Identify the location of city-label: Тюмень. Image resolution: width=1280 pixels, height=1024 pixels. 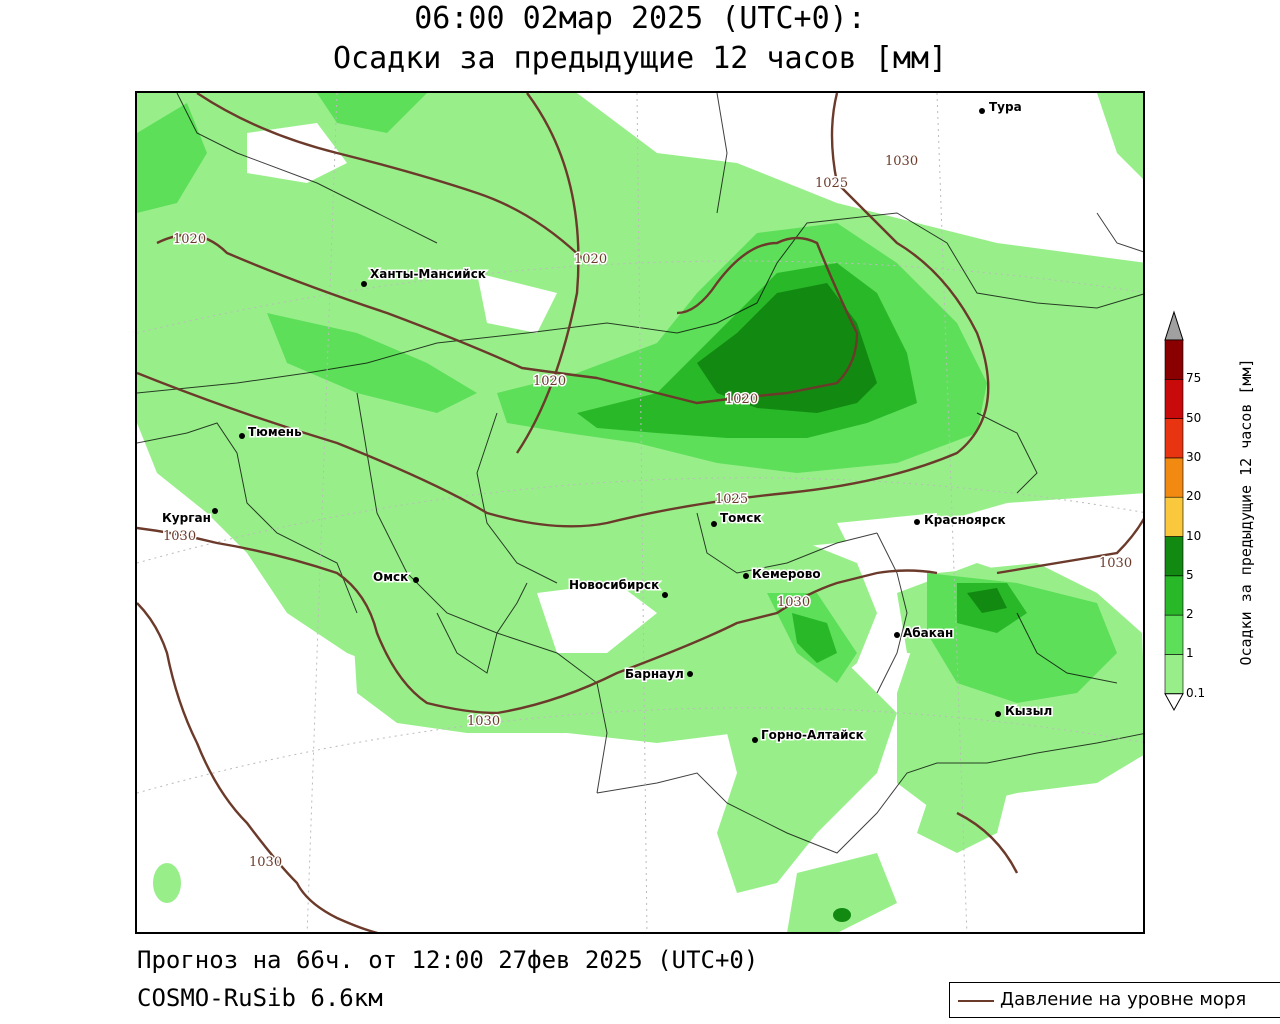
(275, 432).